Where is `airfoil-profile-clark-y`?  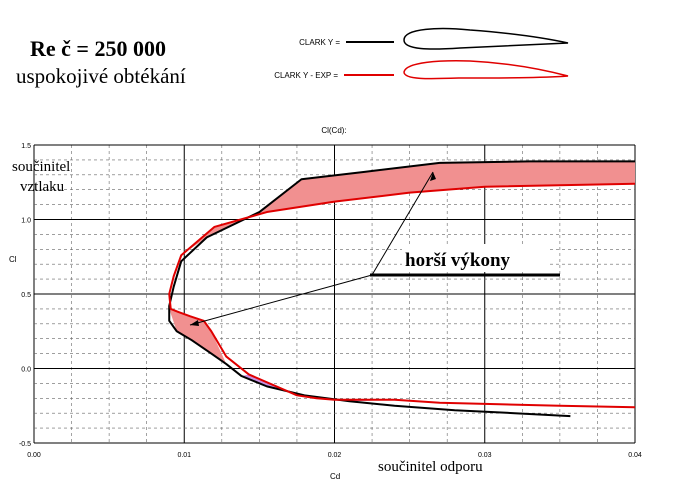
airfoil-profile-clark-y is located at coordinates (486, 38).